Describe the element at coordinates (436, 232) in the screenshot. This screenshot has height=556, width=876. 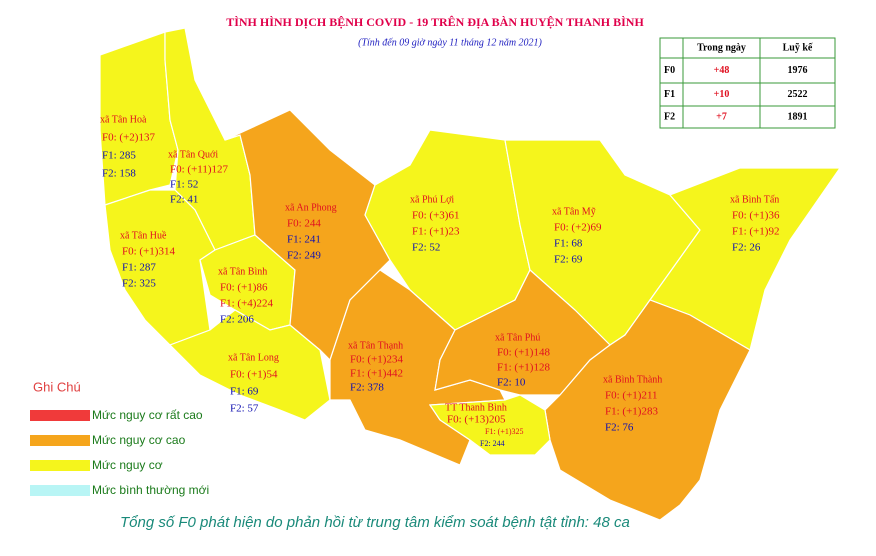
I see `region-f1: F1: (+1)23` at that location.